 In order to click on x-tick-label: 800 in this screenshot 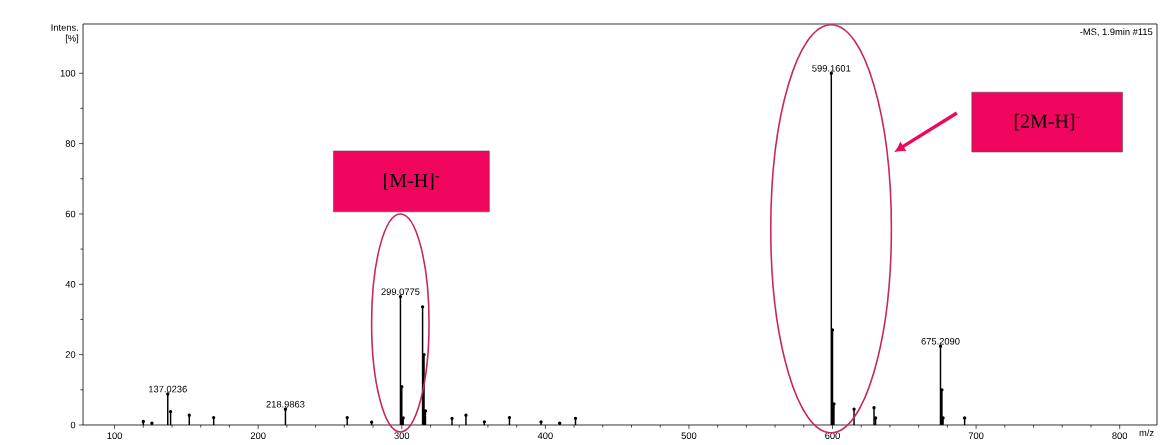, I will do `click(1120, 435)`.